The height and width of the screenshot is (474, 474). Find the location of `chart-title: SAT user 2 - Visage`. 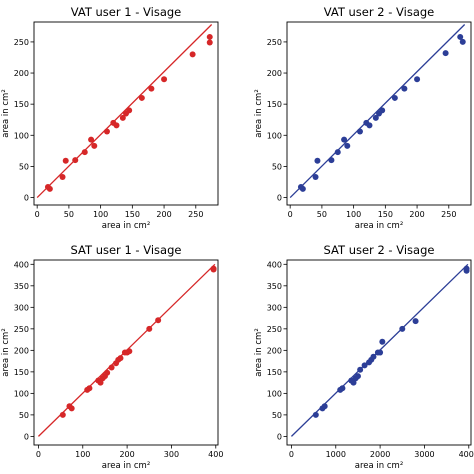

chart-title: SAT user 2 - Visage is located at coordinates (379, 250).